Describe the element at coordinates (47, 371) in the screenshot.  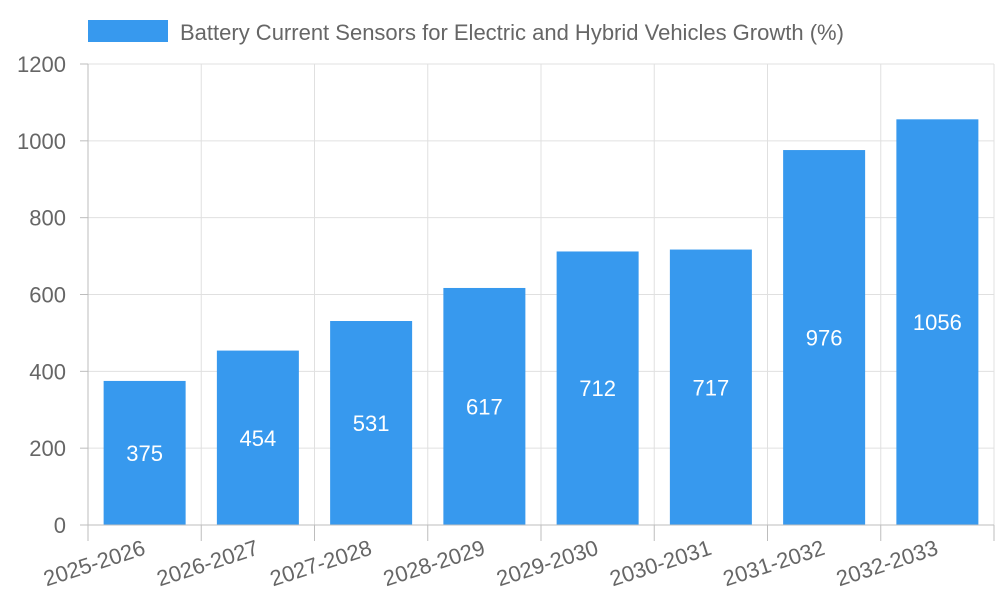
I see `y-tick-label: 400` at that location.